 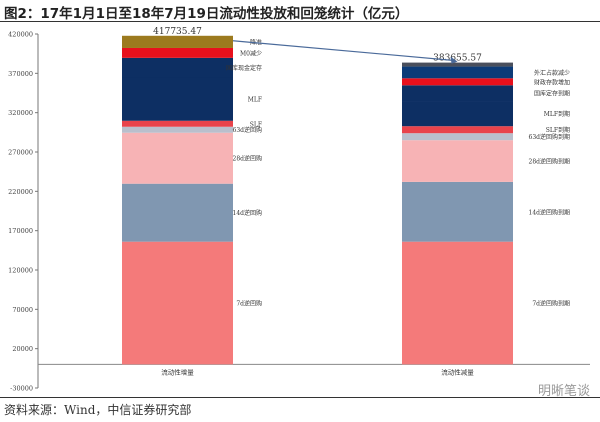 What do you see at coordinates (300, 21) in the screenshot?
I see `title-divider` at bounding box center [300, 21].